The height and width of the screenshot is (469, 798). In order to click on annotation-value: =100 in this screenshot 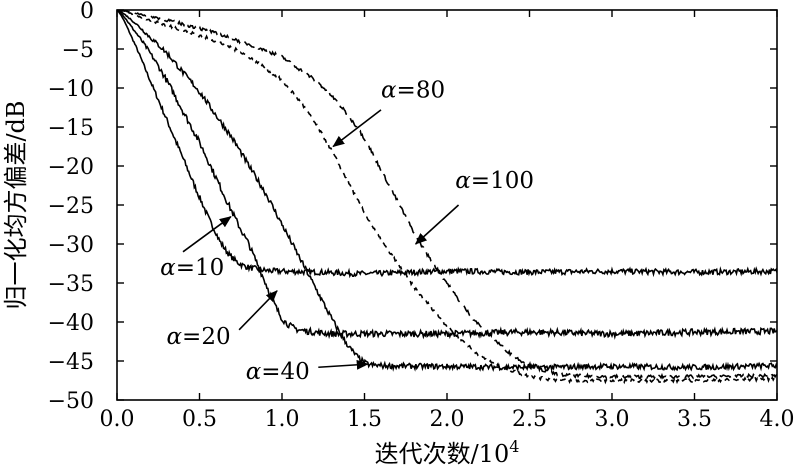, I will do `click(502, 181)`.